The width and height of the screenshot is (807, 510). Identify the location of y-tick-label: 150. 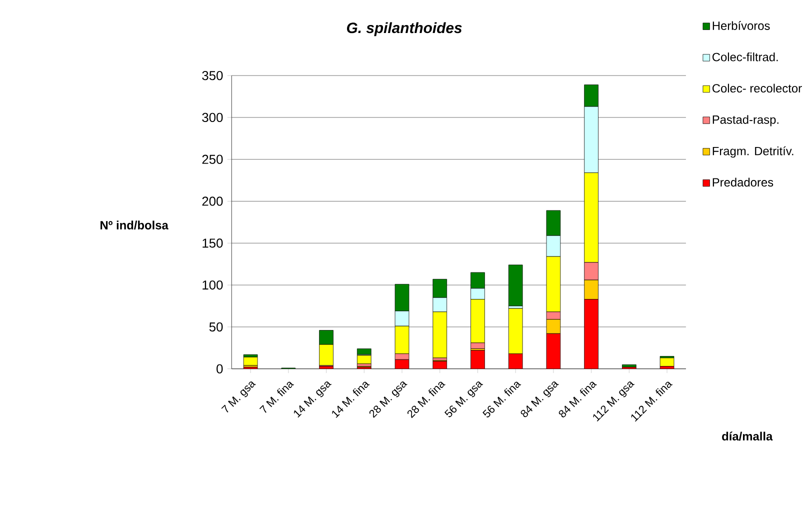
(212, 243).